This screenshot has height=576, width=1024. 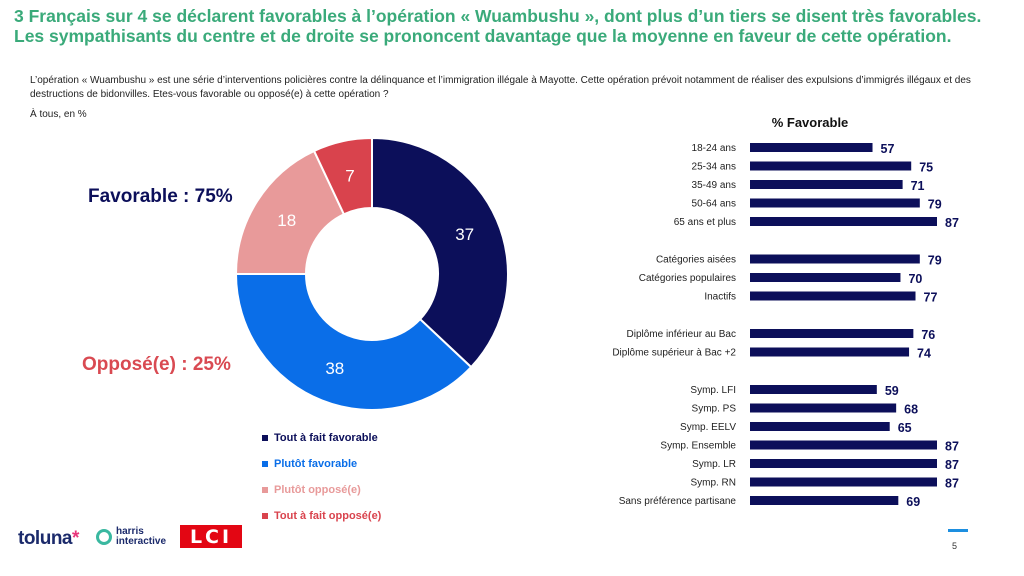 I want to click on favorable-total: Favorable : 75%, so click(x=160, y=196).